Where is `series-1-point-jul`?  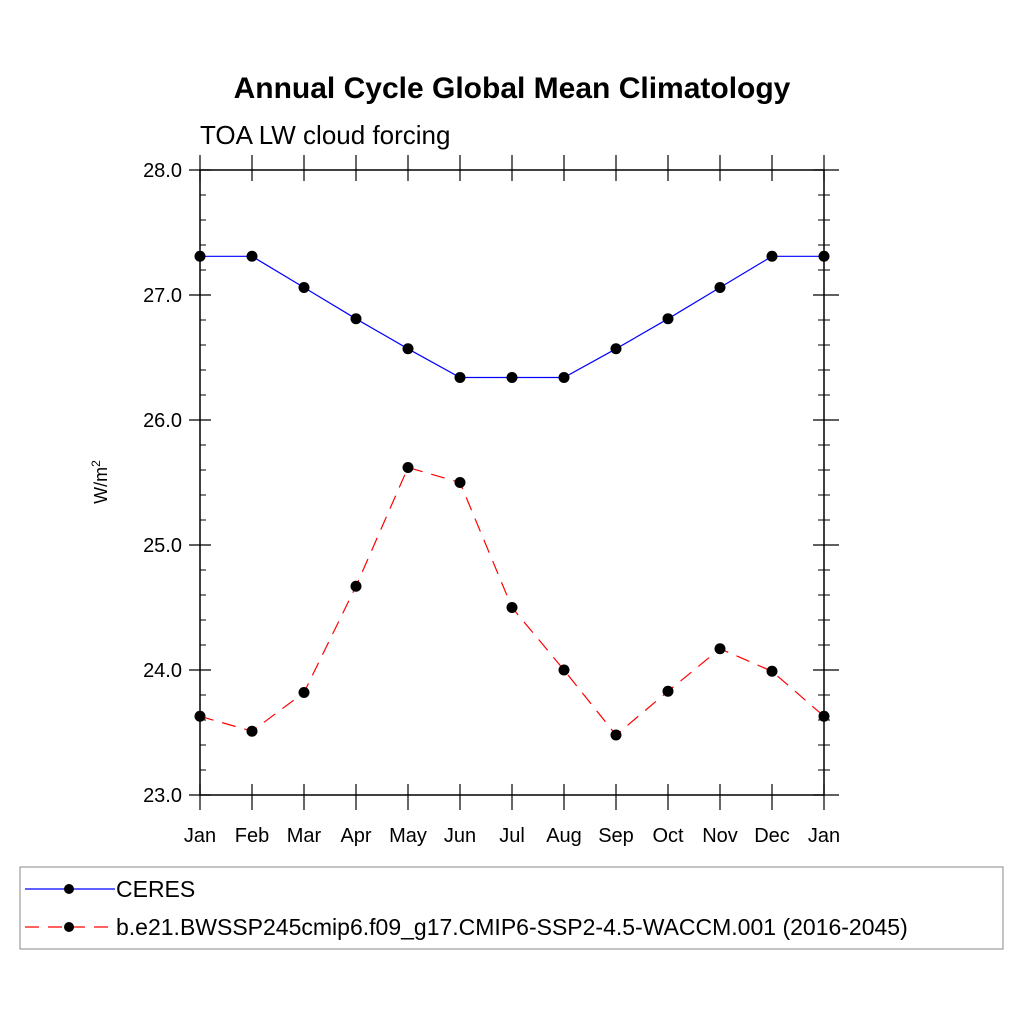 series-1-point-jul is located at coordinates (512, 607).